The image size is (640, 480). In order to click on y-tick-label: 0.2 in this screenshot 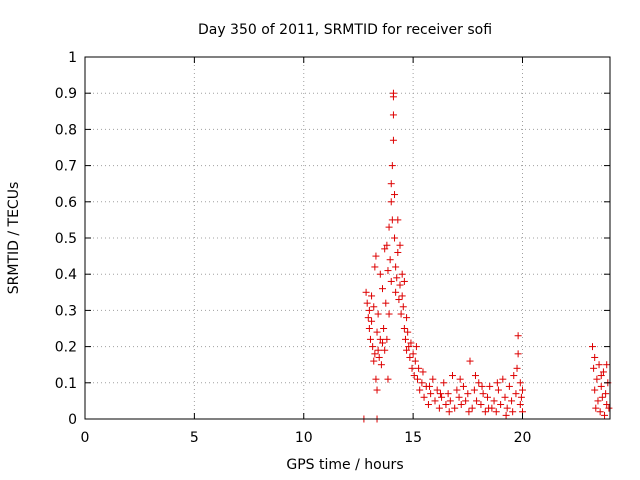, I will do `click(66, 348)`.